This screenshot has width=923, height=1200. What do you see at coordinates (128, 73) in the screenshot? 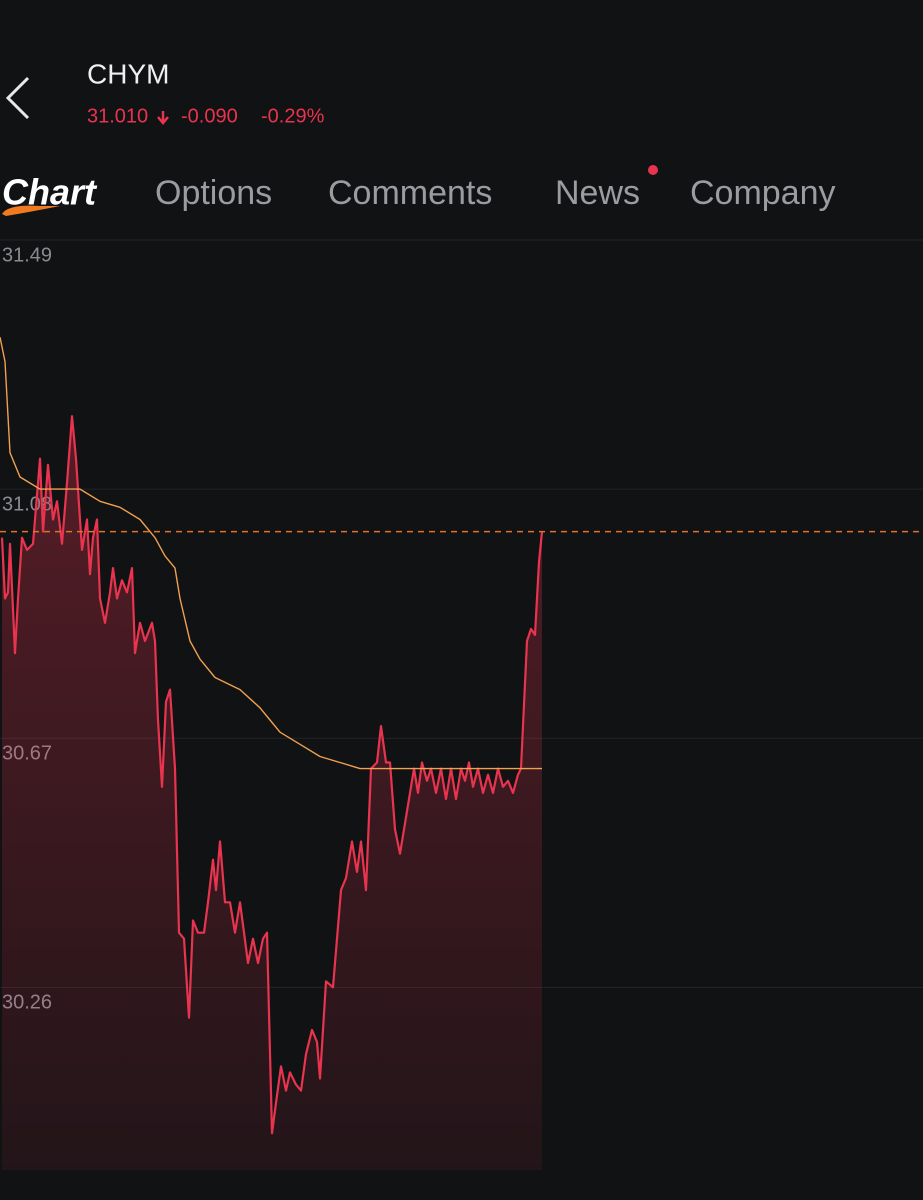
I see `symbol: CHYM` at bounding box center [128, 73].